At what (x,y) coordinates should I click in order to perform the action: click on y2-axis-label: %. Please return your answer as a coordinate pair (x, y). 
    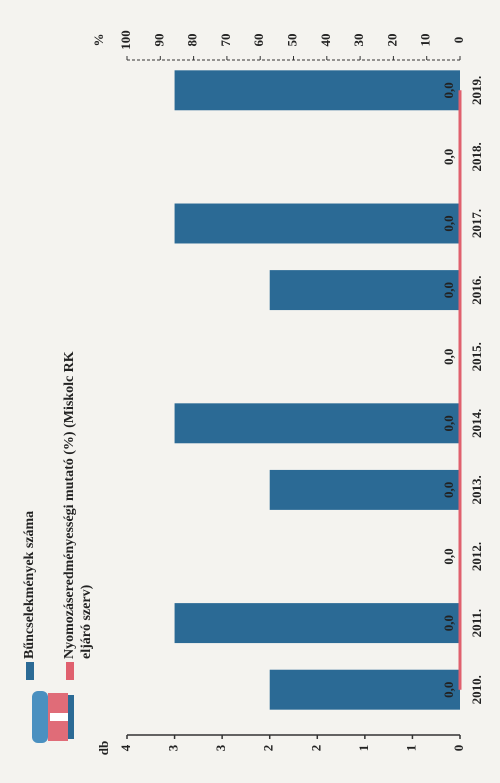
    Looking at the image, I should click on (98, 40).